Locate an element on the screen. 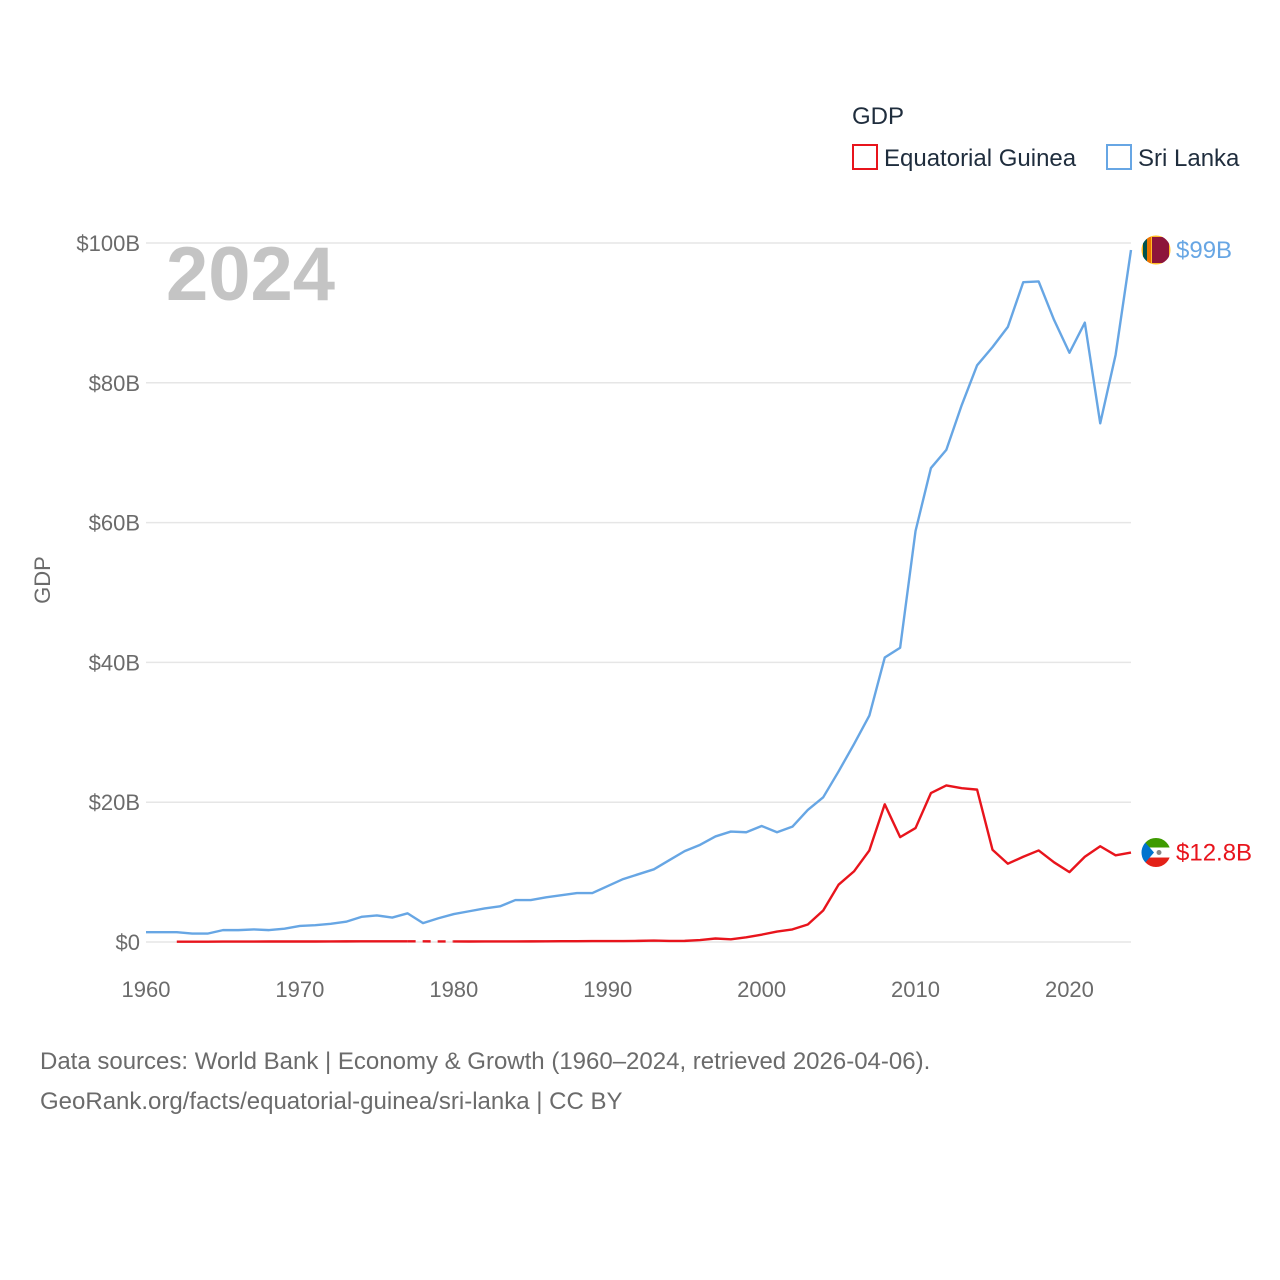 The width and height of the screenshot is (1280, 1280). x-tick-label: 1990 is located at coordinates (607, 989).